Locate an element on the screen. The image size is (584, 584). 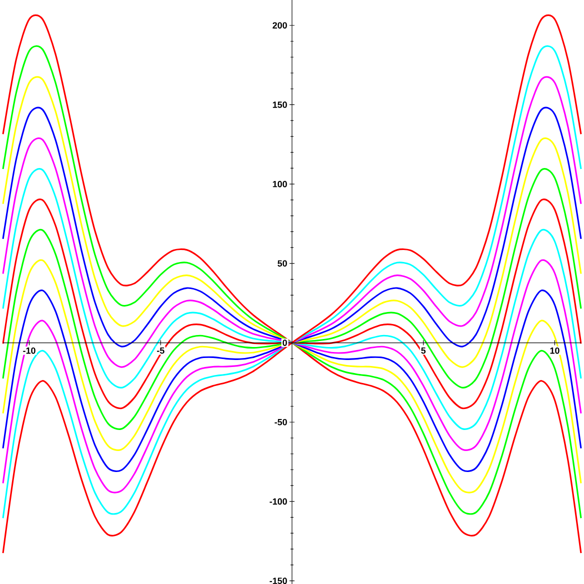
y-tick-label: -150 is located at coordinates (278, 581).